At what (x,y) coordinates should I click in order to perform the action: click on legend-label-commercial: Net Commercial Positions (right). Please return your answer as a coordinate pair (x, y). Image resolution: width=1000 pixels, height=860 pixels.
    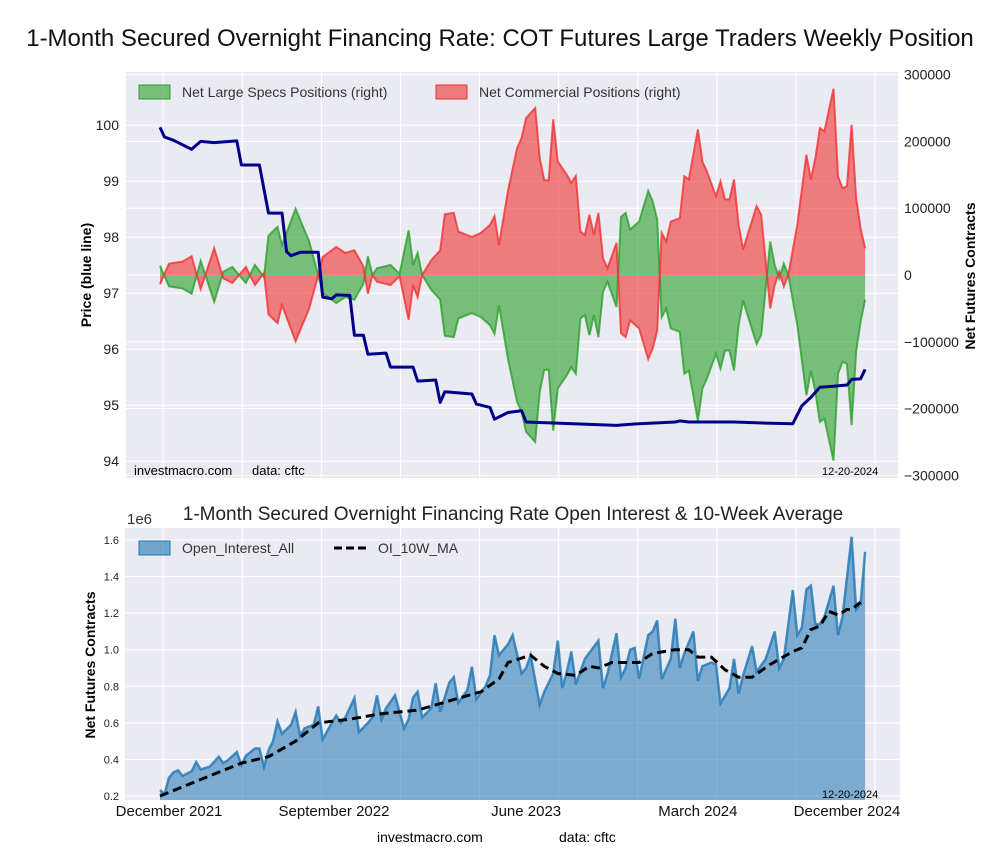
    Looking at the image, I should click on (580, 92).